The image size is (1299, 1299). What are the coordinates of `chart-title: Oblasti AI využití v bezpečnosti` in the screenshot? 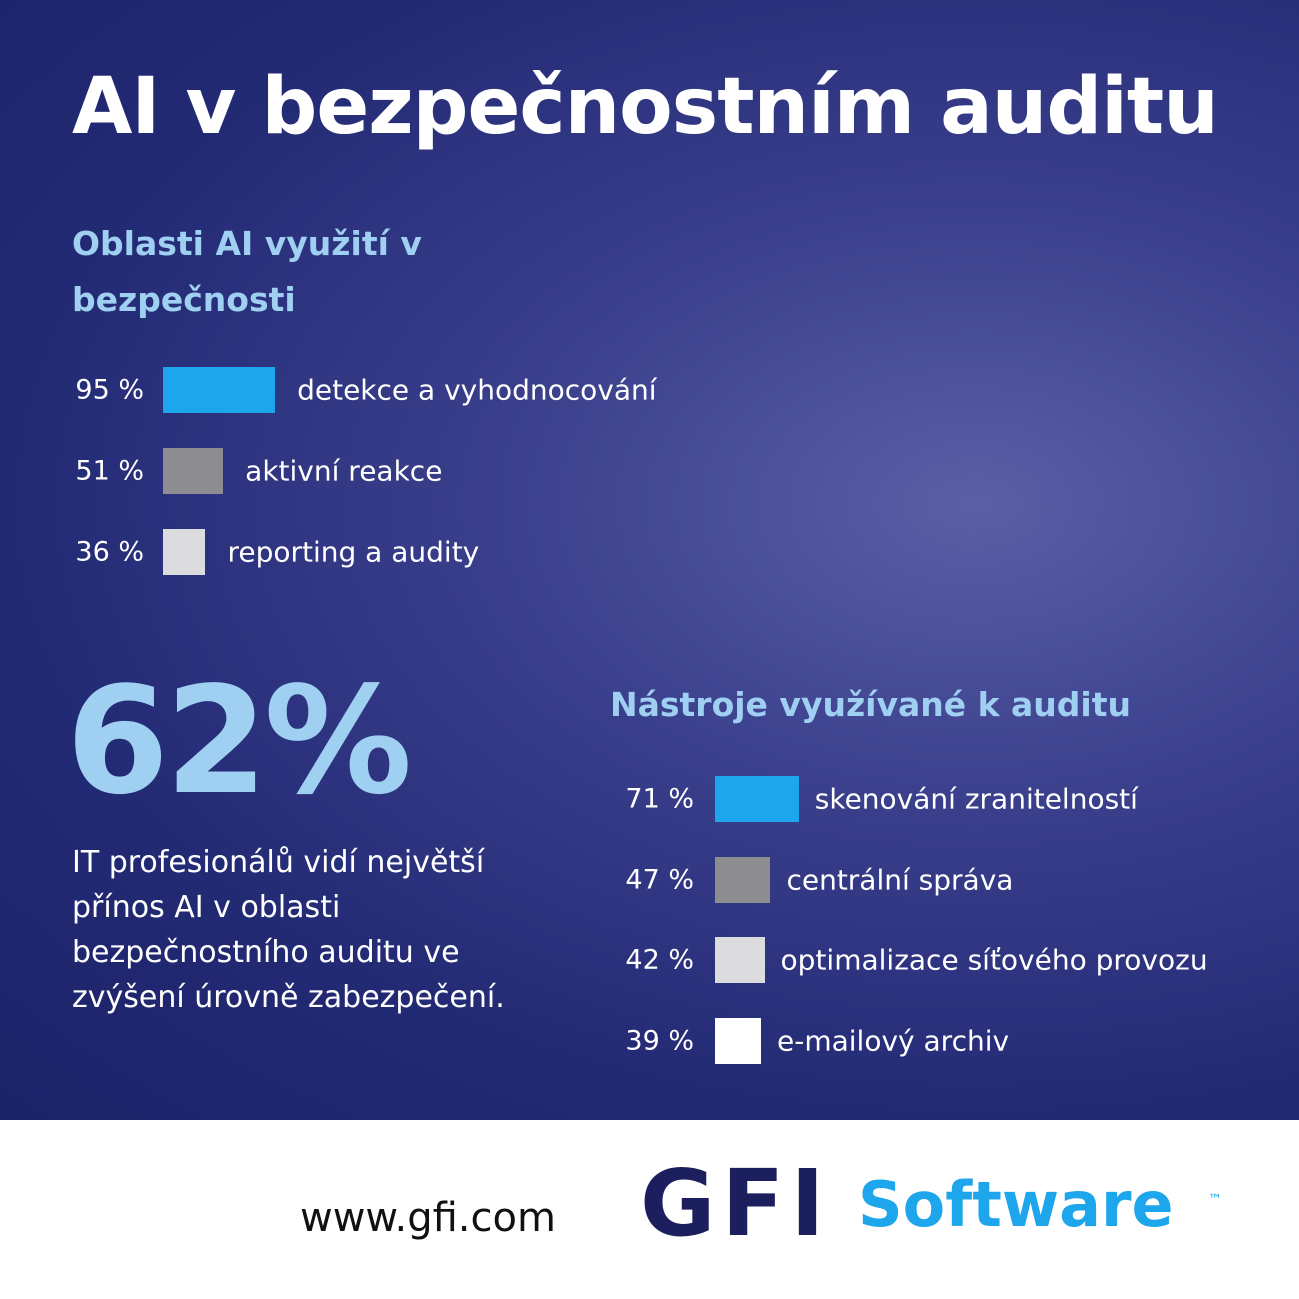 It's located at (247, 271).